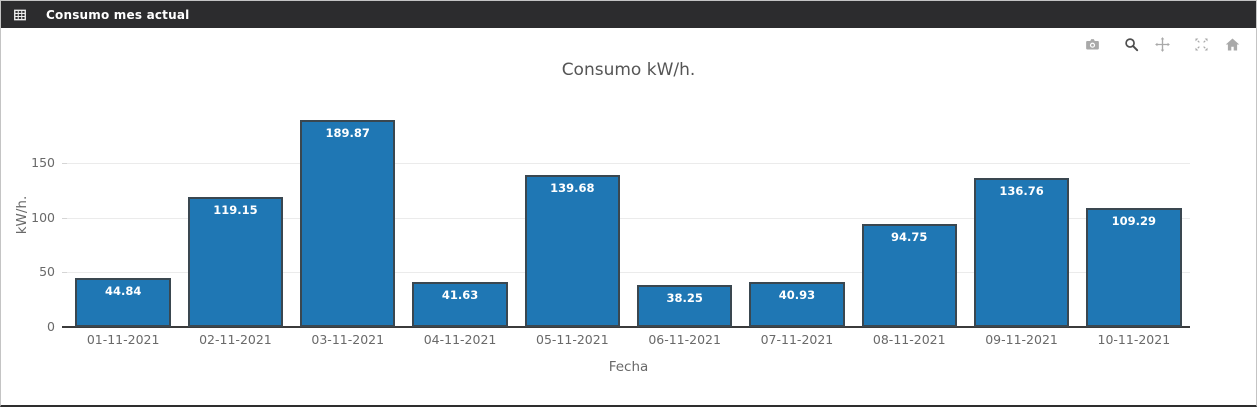  I want to click on bar: 41.63, so click(460, 304).